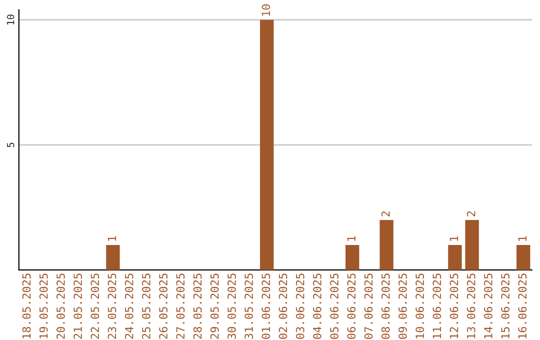 The width and height of the screenshot is (540, 340). What do you see at coordinates (505, 306) in the screenshot?
I see `x-tick-label: 15.06.2025` at bounding box center [505, 306].